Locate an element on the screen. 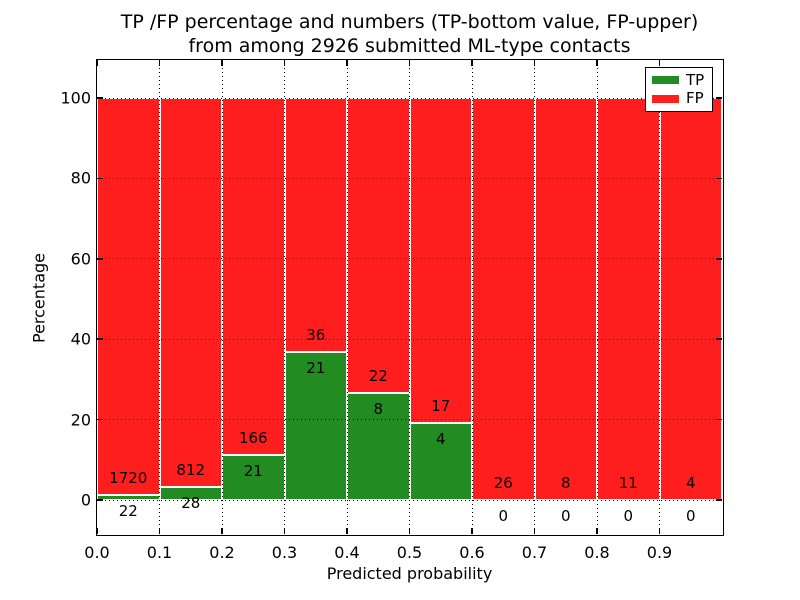 Image resolution: width=800 pixels, height=600 pixels. x-tick-label: 0.1 is located at coordinates (159, 552).